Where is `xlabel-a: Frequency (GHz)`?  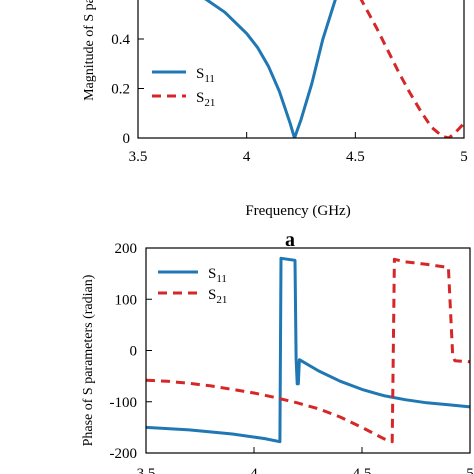
xlabel-a: Frequency (GHz) is located at coordinates (297, 211).